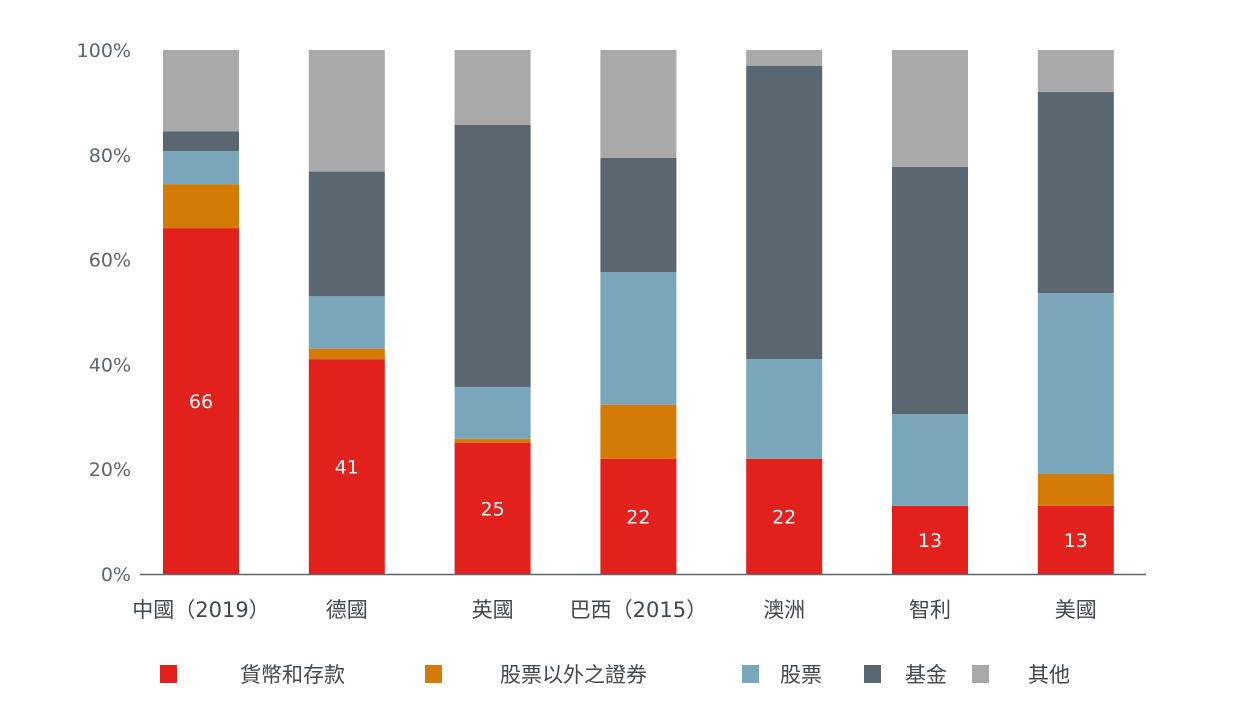  Describe the element at coordinates (110, 365) in the screenshot. I see `y-tick-label: 40%` at that location.